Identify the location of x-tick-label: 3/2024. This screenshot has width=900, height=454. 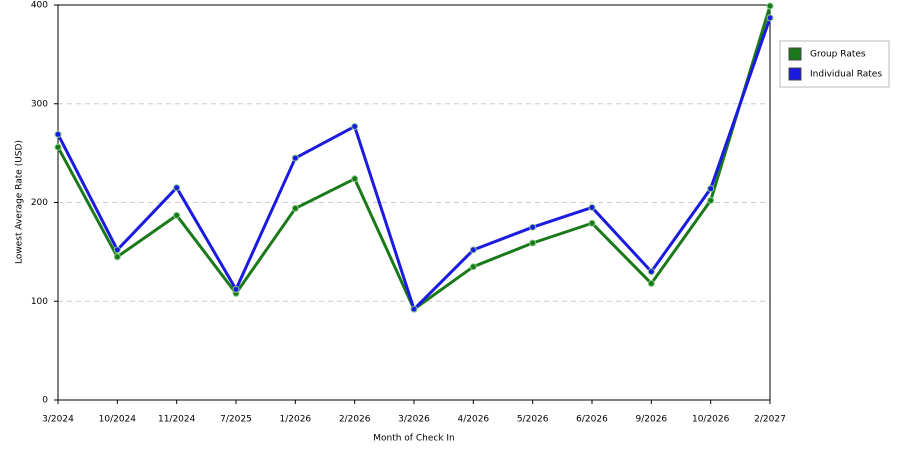
(58, 420).